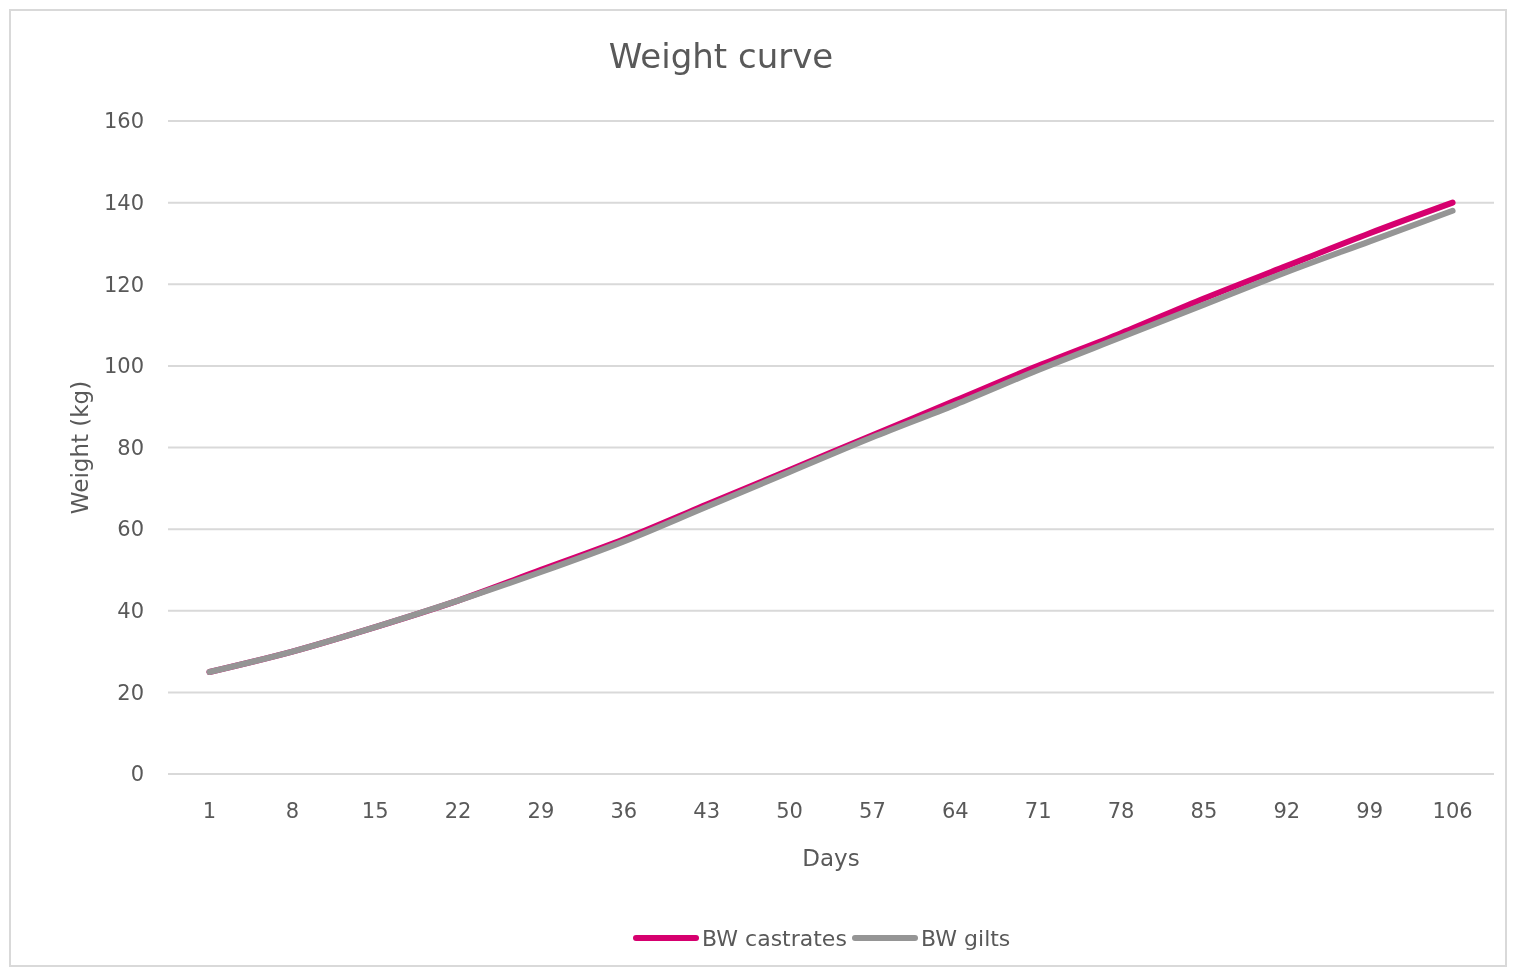  Describe the element at coordinates (130, 611) in the screenshot. I see `y-tick-label: 40` at that location.